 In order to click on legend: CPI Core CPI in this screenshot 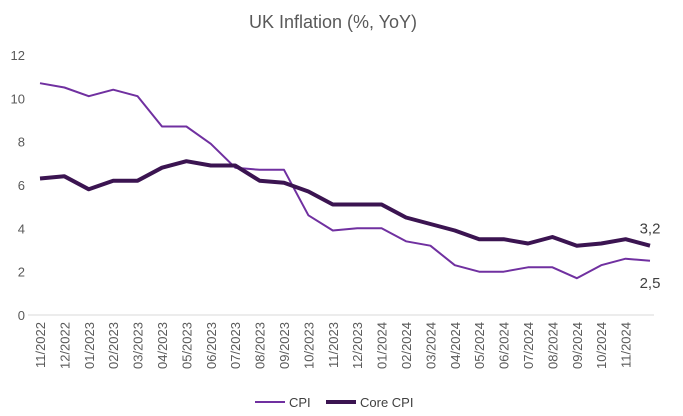, I will do `click(334, 402)`.